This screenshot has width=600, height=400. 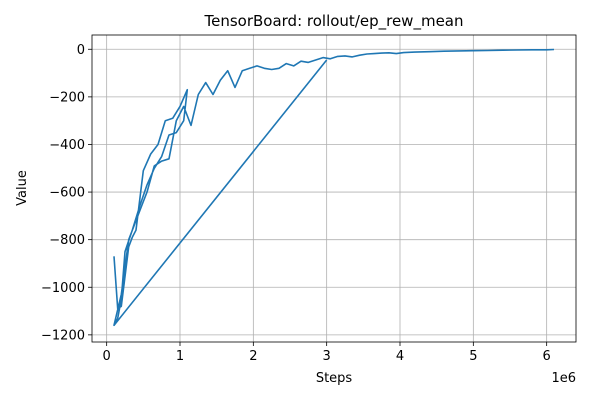 I want to click on x-axis-offset-text: 1e6, so click(x=563, y=378).